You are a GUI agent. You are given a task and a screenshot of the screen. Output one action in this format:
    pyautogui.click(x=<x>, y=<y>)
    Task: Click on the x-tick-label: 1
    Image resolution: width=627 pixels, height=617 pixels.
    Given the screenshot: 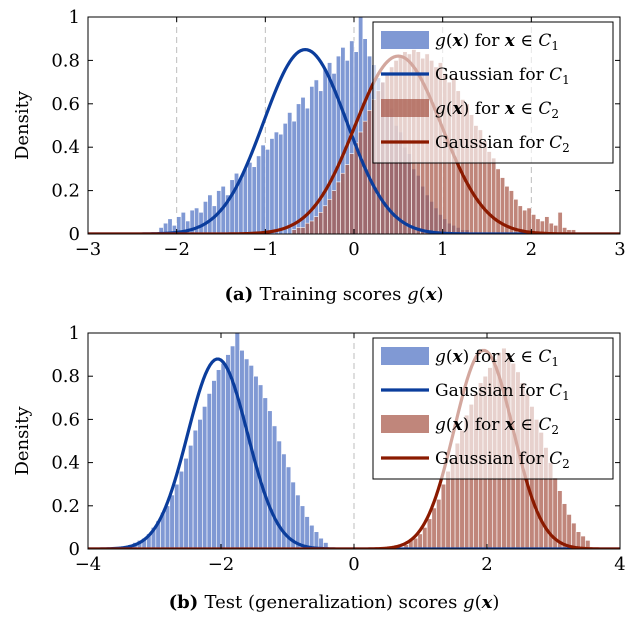 What is the action you would take?
    pyautogui.click(x=442, y=249)
    